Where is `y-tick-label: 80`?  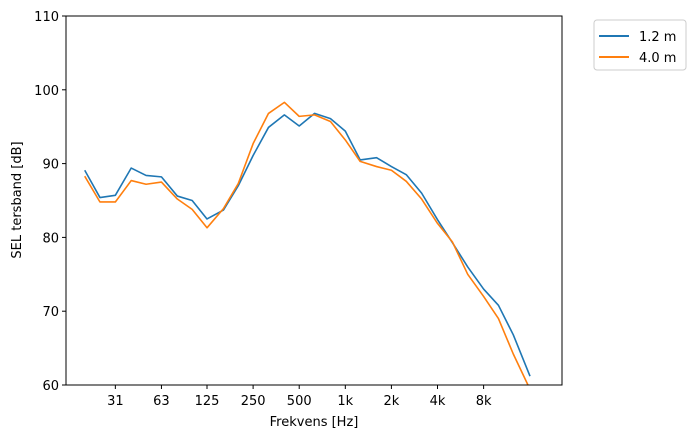 y-tick-label: 80 is located at coordinates (50, 238).